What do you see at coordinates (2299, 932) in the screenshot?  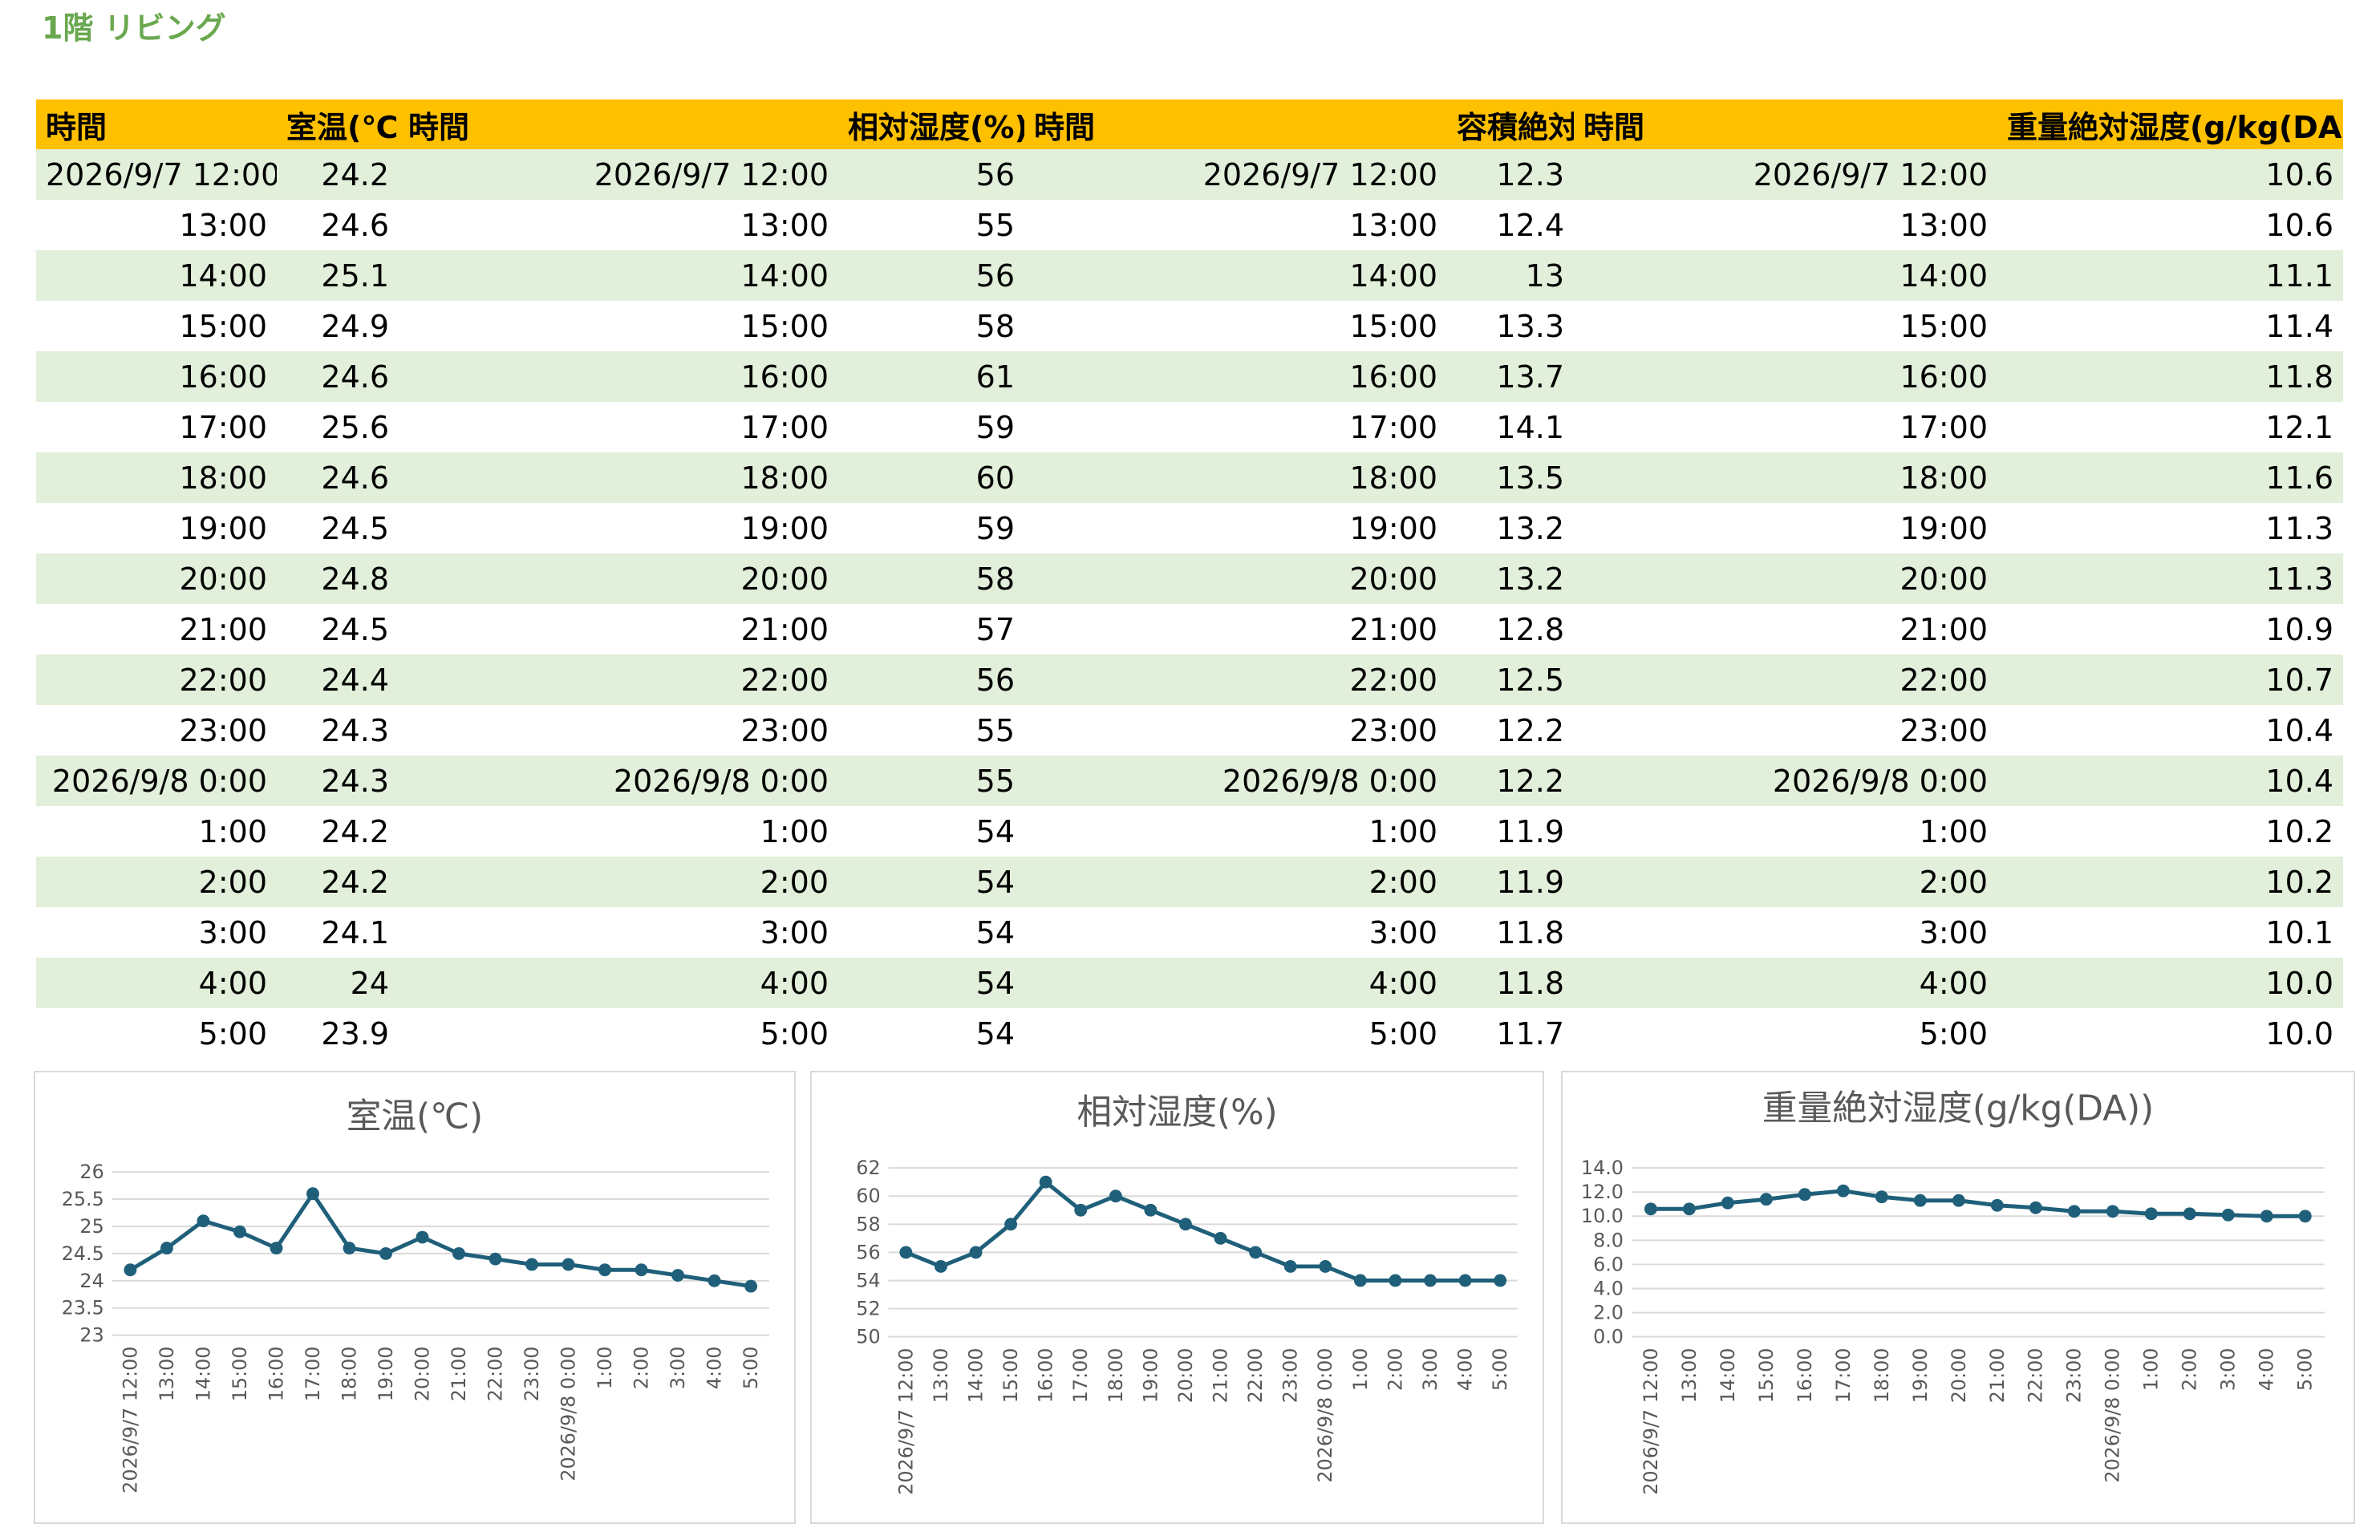 I see `cell-weight-humidity: 10.1` at bounding box center [2299, 932].